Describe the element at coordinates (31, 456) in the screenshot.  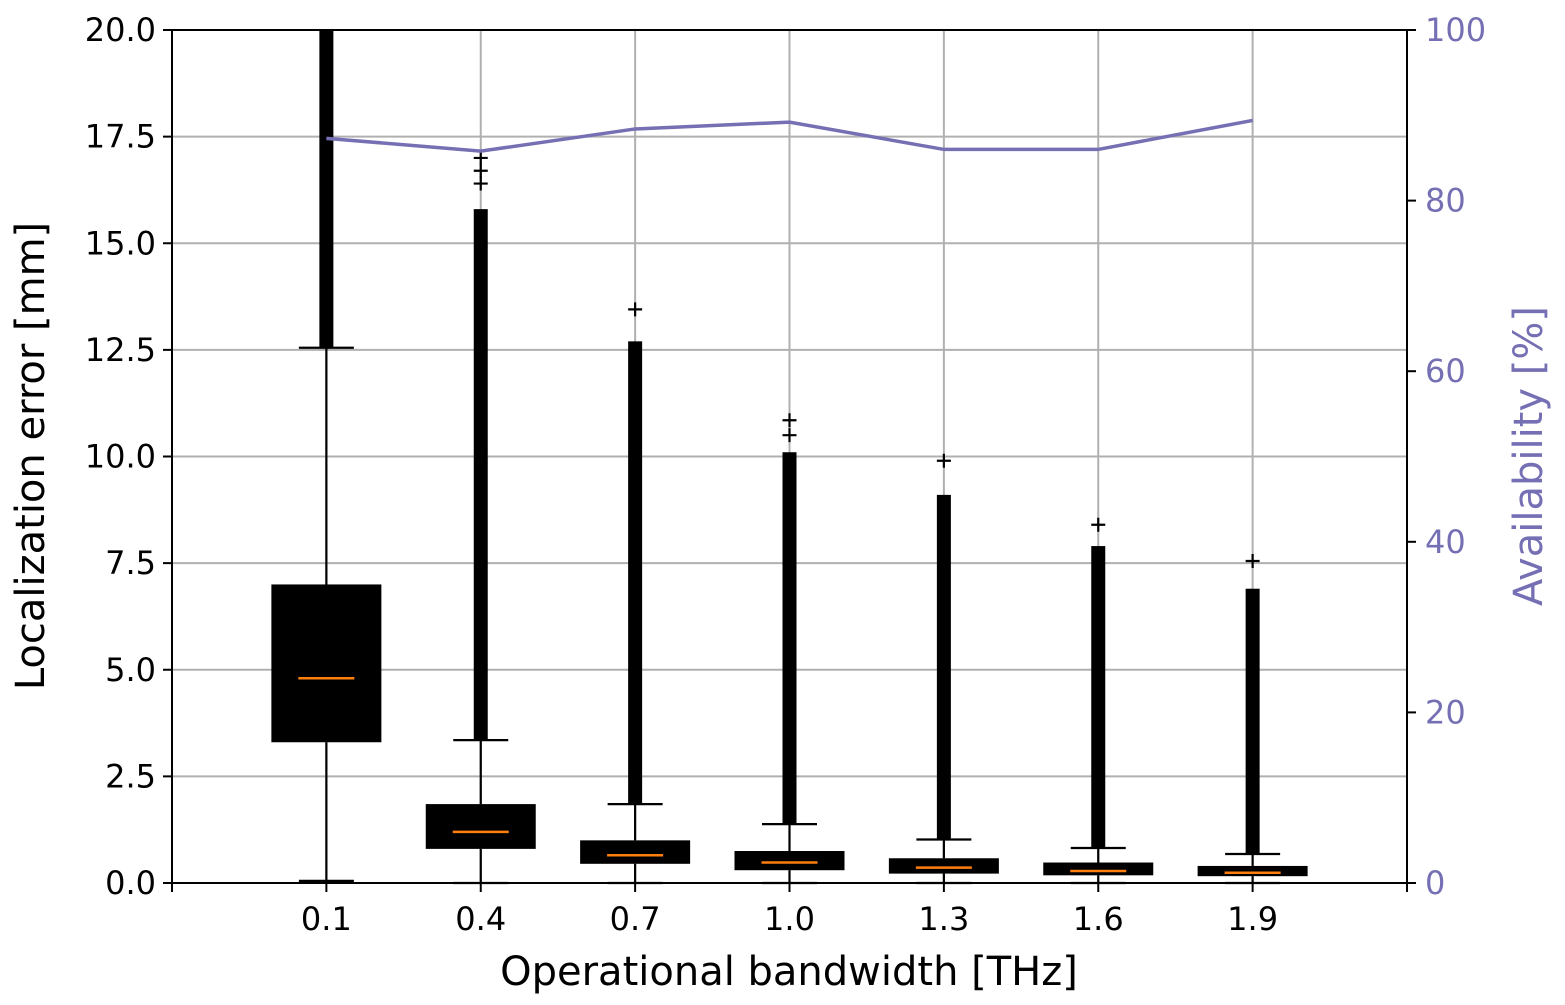
I see `y-axis-label: Localization error [mm]` at that location.